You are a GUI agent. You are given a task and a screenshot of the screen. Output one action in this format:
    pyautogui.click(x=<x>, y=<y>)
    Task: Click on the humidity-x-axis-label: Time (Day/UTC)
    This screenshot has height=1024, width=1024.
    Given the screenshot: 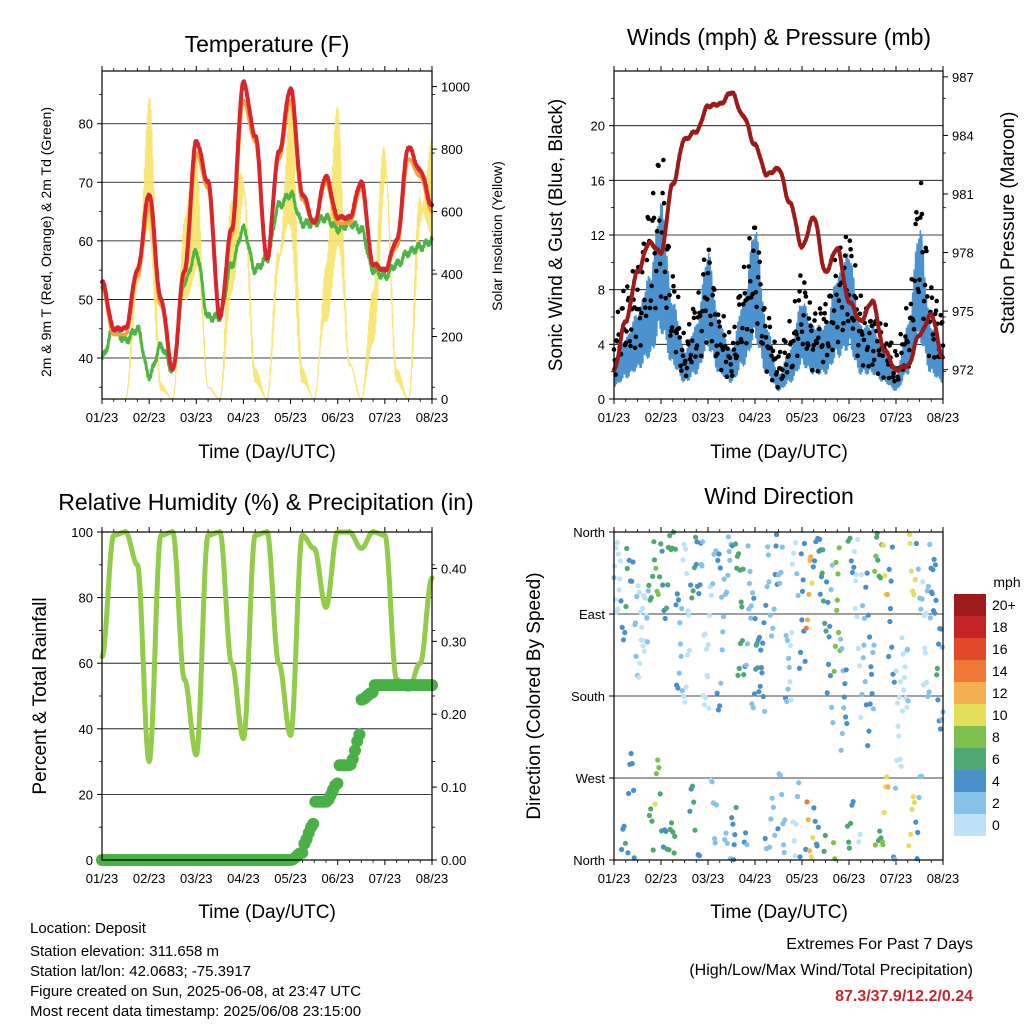 What is the action you would take?
    pyautogui.click(x=267, y=912)
    